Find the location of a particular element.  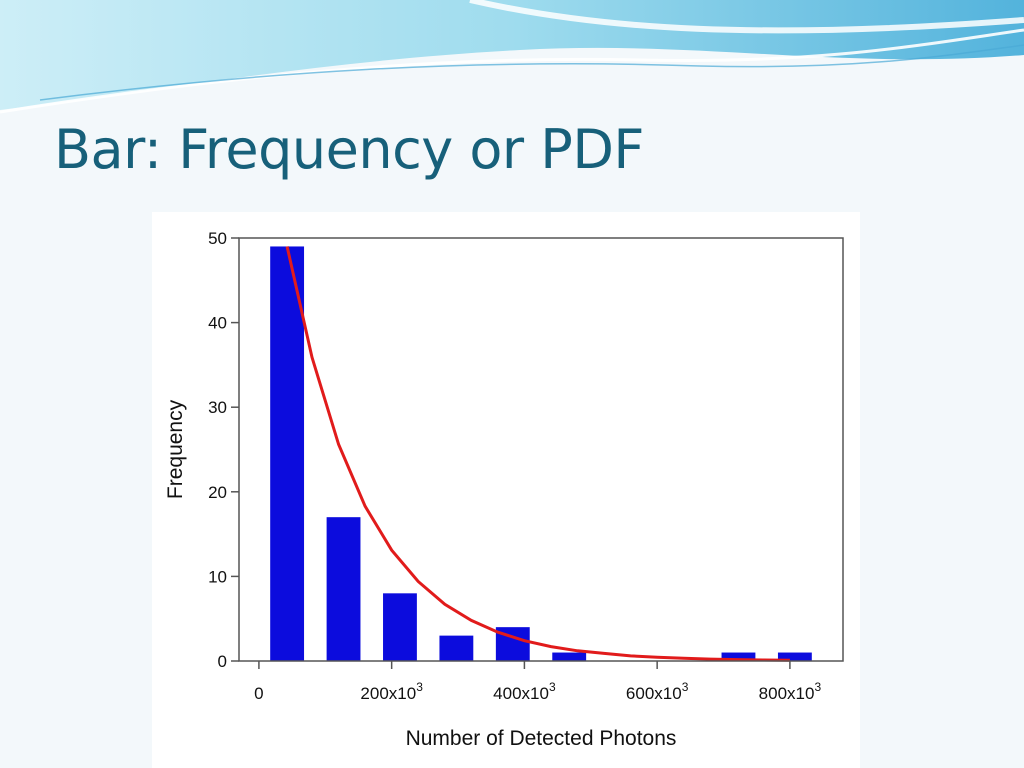

slide-title: Bar: Frequency or PDF is located at coordinates (349, 149).